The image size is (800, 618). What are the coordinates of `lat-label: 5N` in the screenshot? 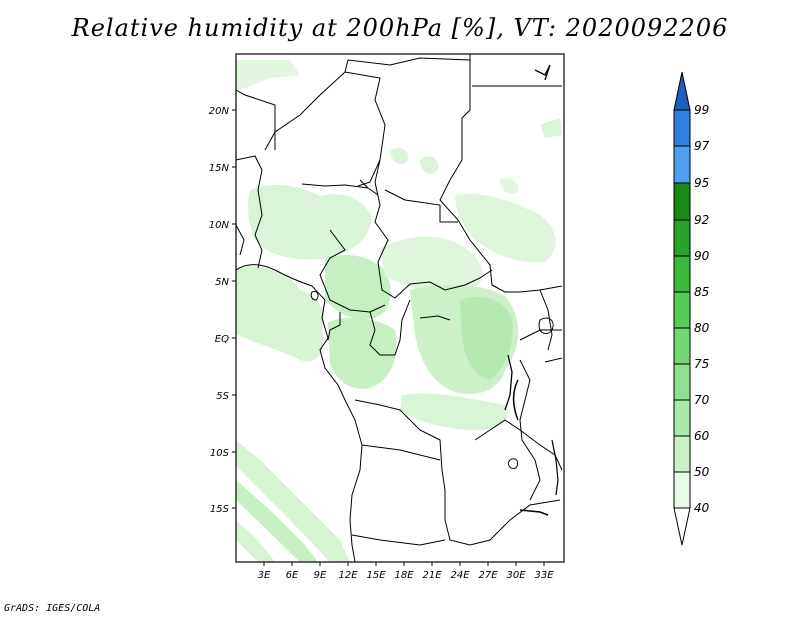 It's located at (222, 282).